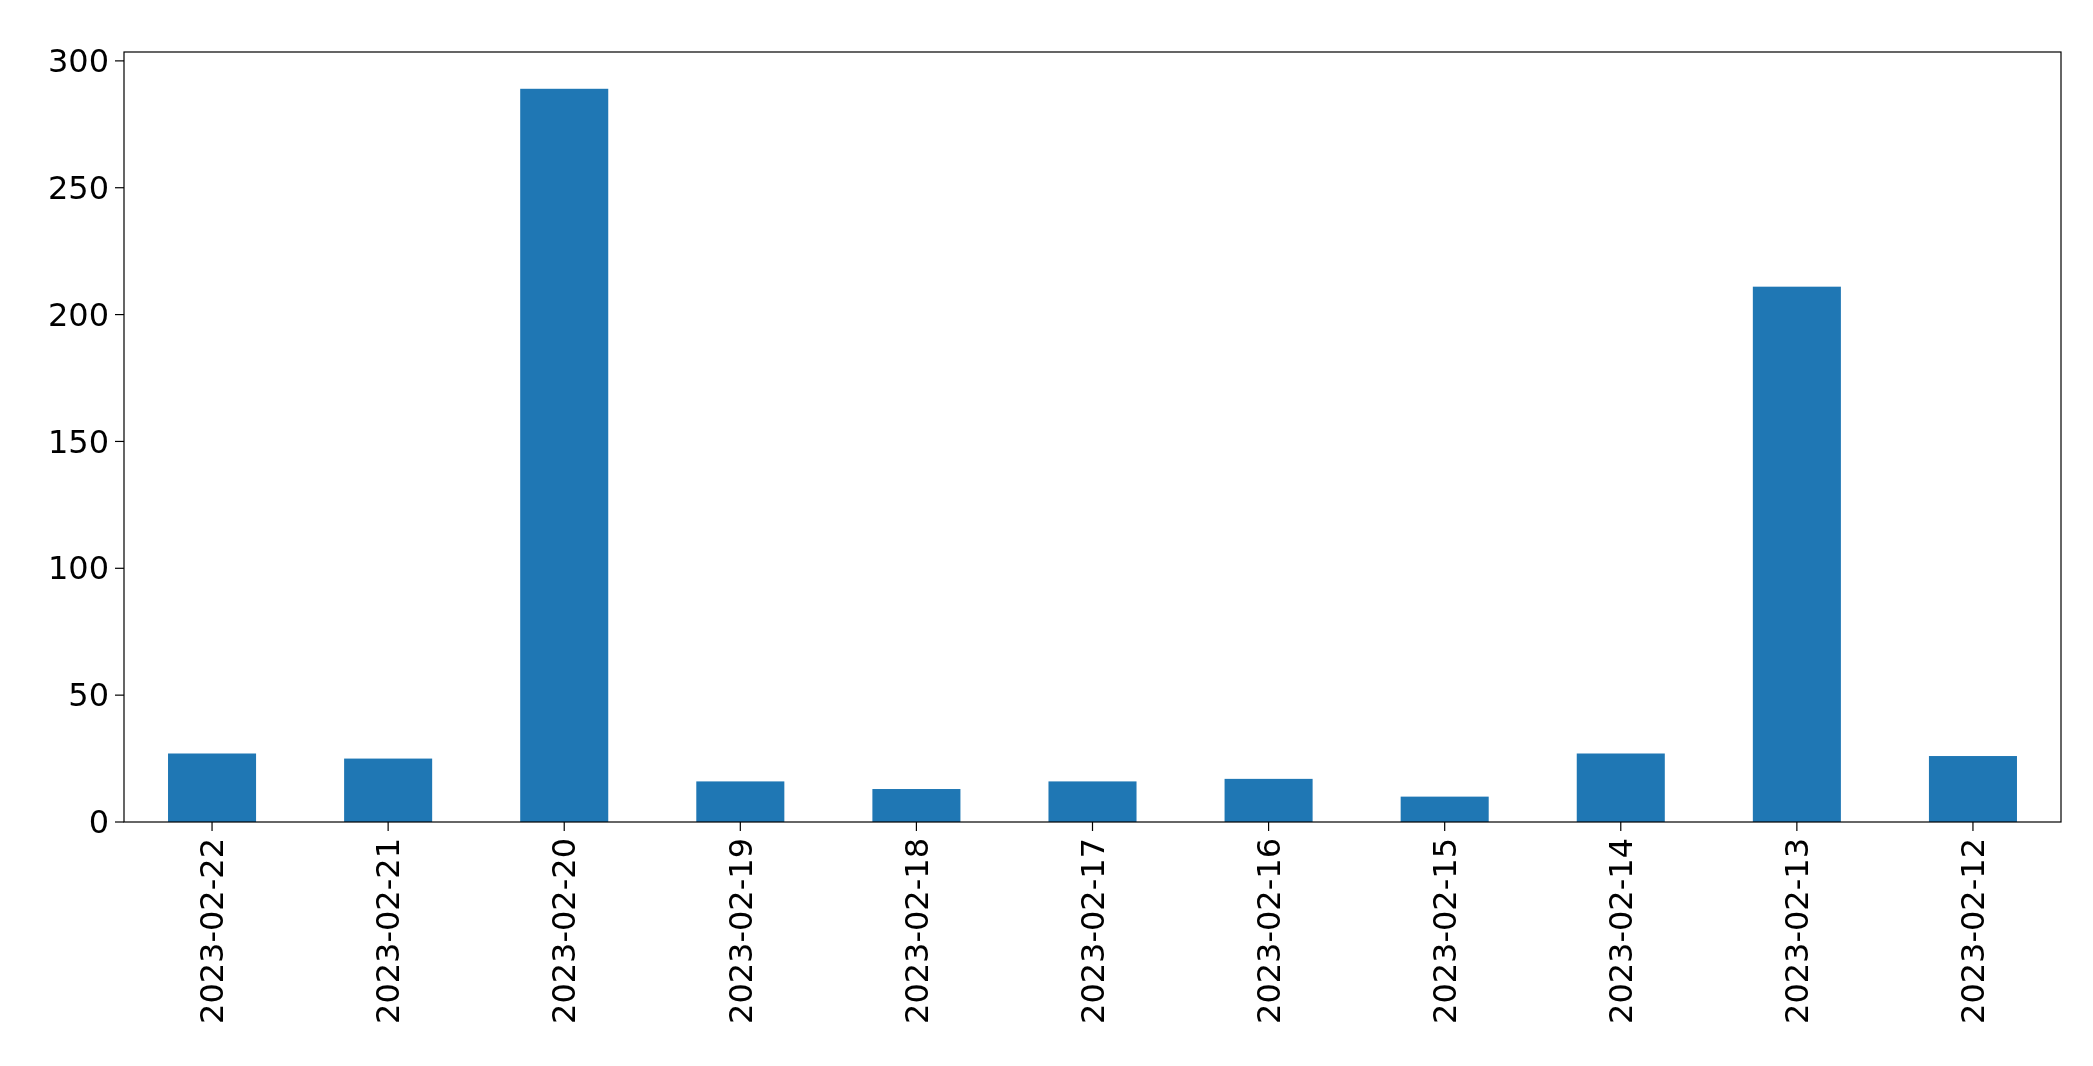 The image size is (2093, 1066). I want to click on y-tick-label: 50, so click(88, 695).